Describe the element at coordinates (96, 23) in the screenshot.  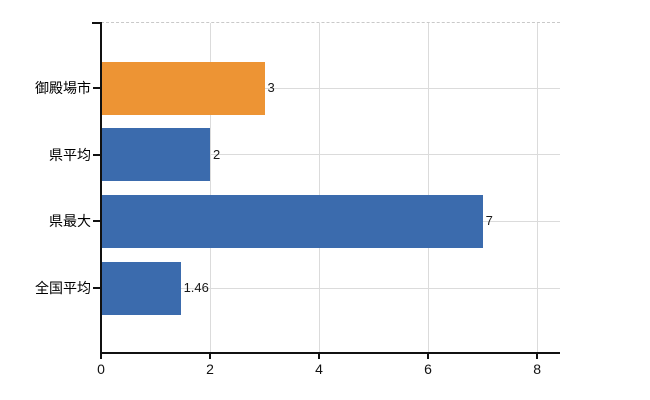
I see `y-axis-cap-tick` at that location.